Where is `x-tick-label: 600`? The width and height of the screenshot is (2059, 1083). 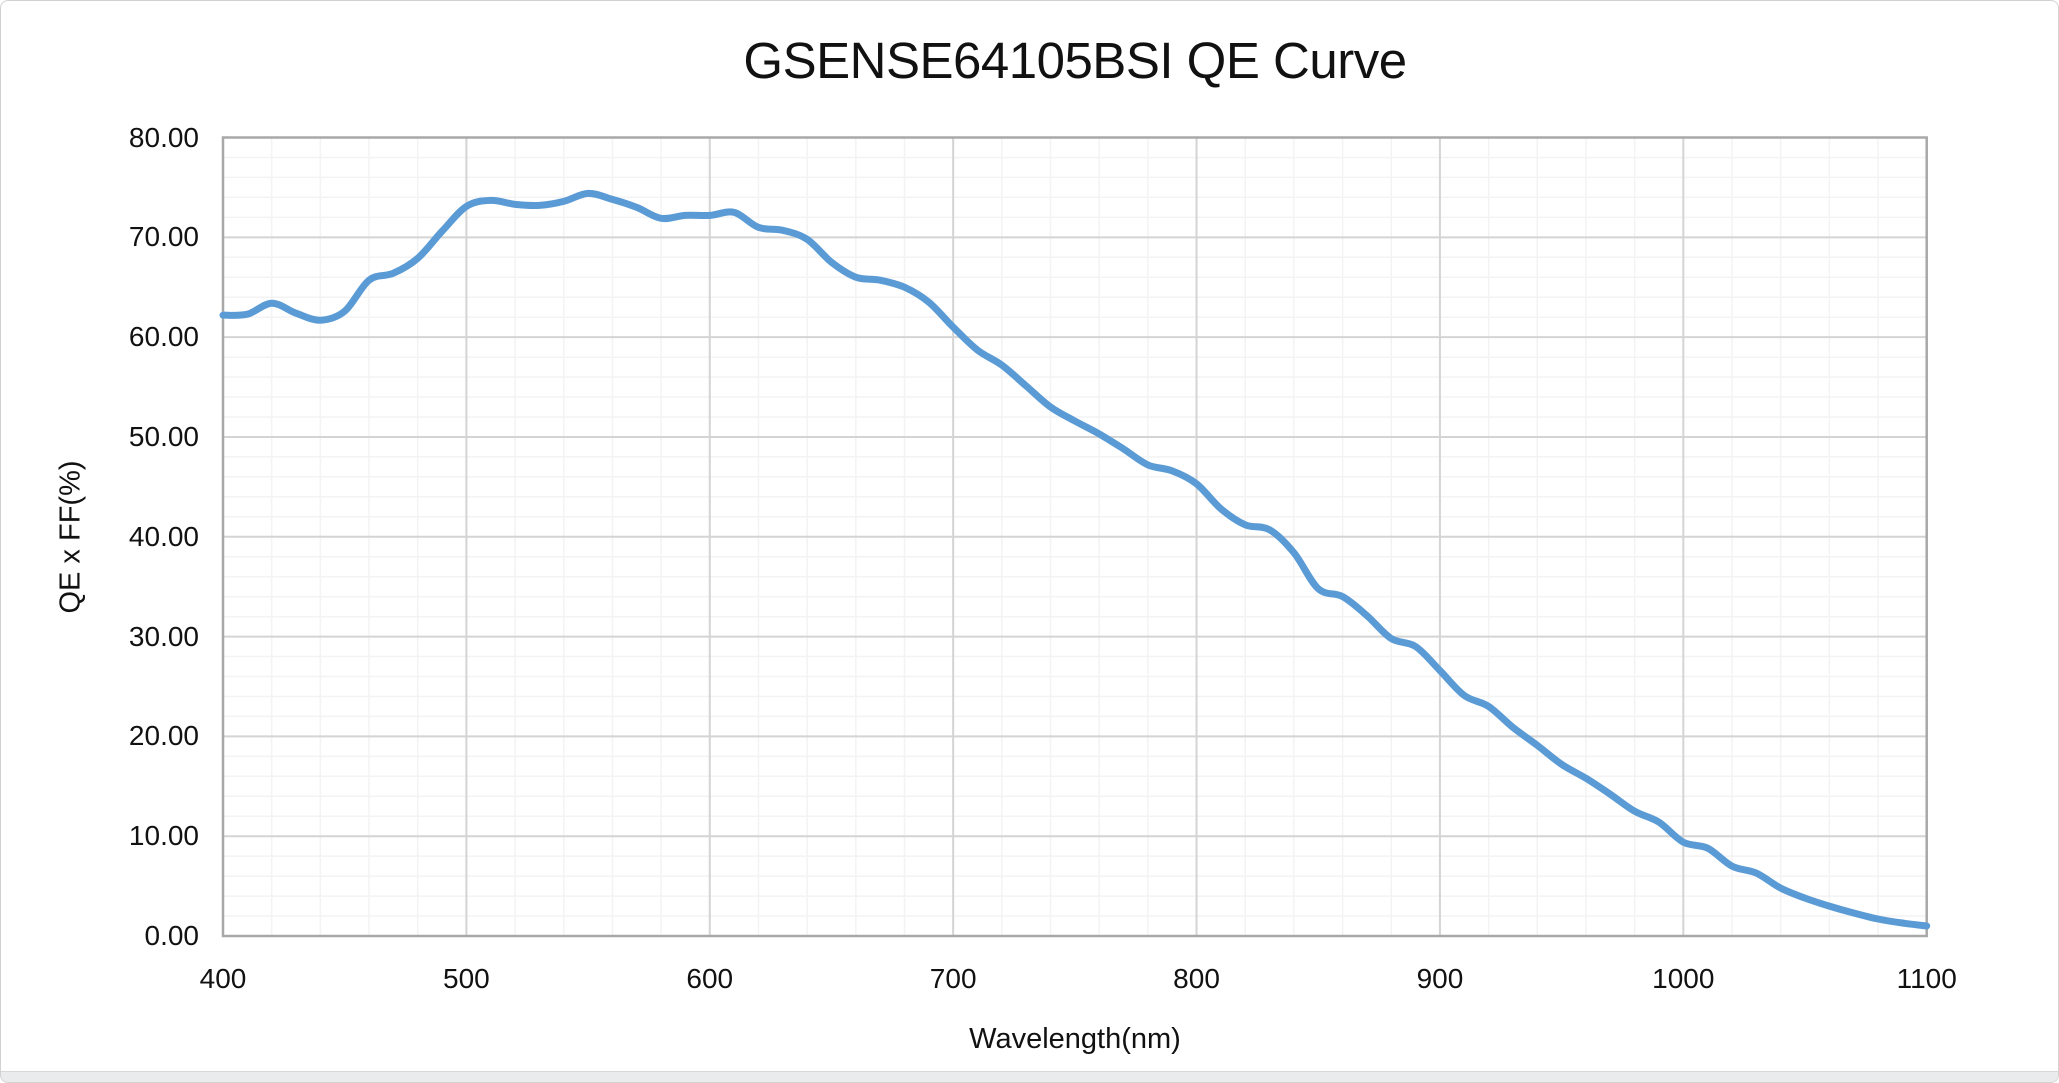
x-tick-label: 600 is located at coordinates (710, 978).